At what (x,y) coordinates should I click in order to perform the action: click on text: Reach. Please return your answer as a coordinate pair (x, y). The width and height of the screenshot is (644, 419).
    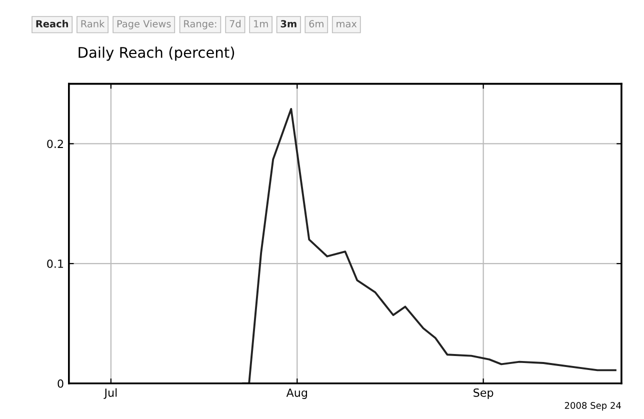
    Looking at the image, I should click on (52, 24).